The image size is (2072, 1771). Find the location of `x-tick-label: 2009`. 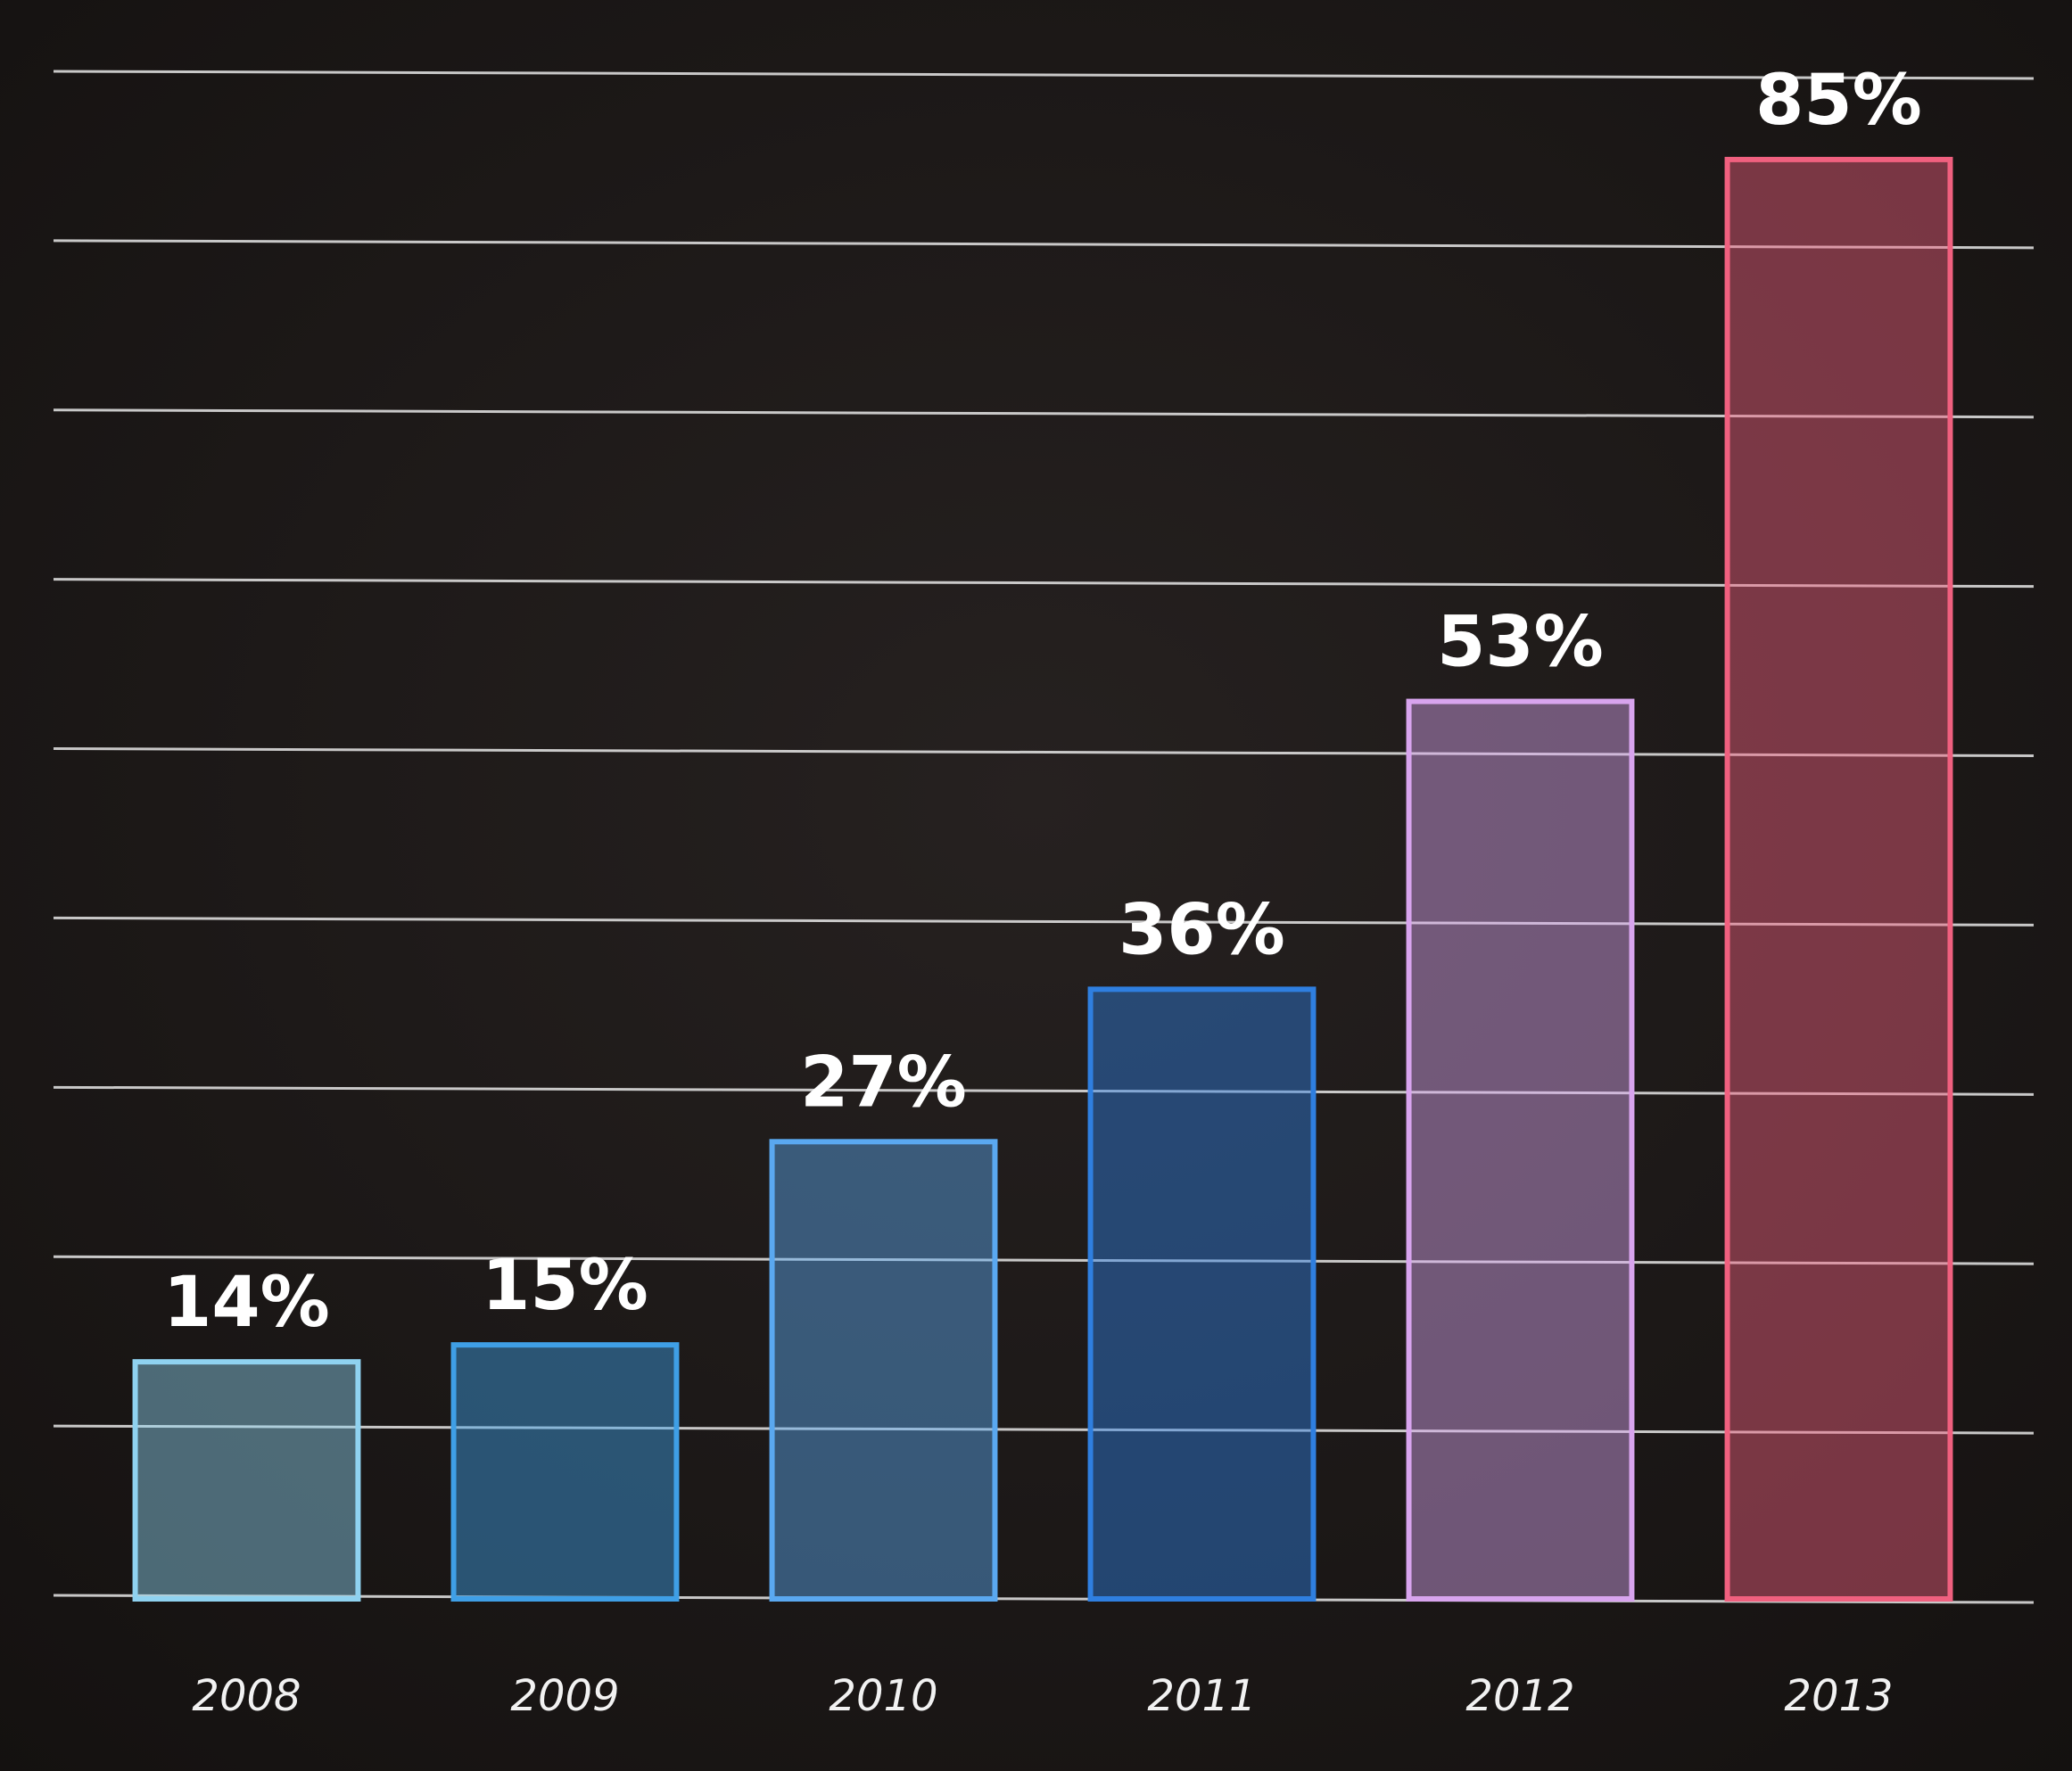

x-tick-label: 2009 is located at coordinates (564, 1696).